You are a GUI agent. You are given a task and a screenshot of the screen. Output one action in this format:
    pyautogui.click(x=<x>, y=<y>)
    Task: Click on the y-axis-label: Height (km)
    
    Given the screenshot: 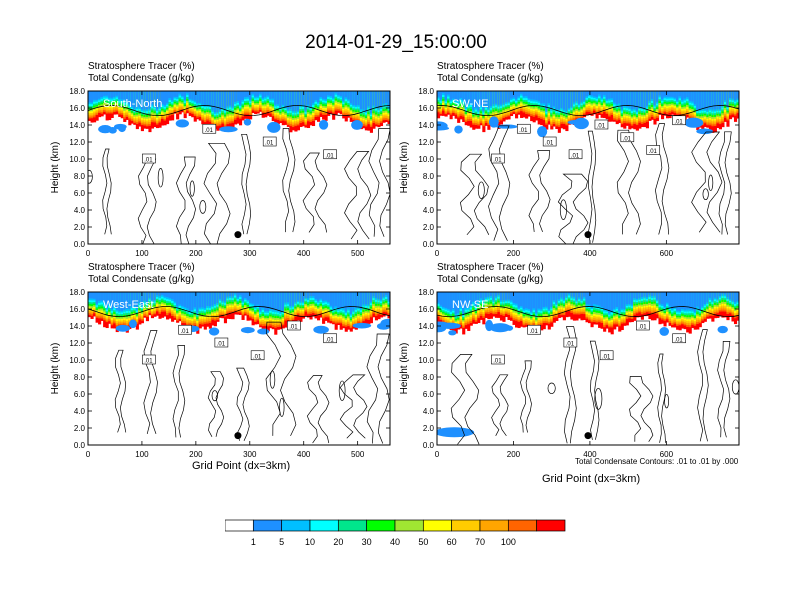 What is the action you would take?
    pyautogui.click(x=55, y=168)
    